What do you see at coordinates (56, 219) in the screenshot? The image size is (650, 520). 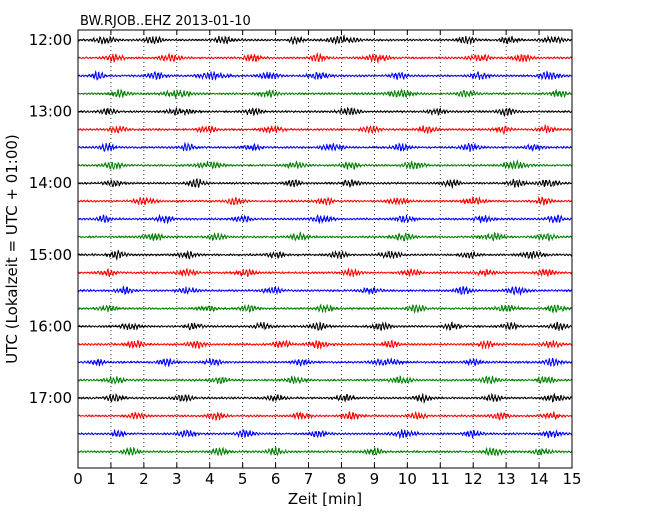 I see `y-axis-ticks: 12:00 13:00 14:00 15:00 16:00 17:00` at bounding box center [56, 219].